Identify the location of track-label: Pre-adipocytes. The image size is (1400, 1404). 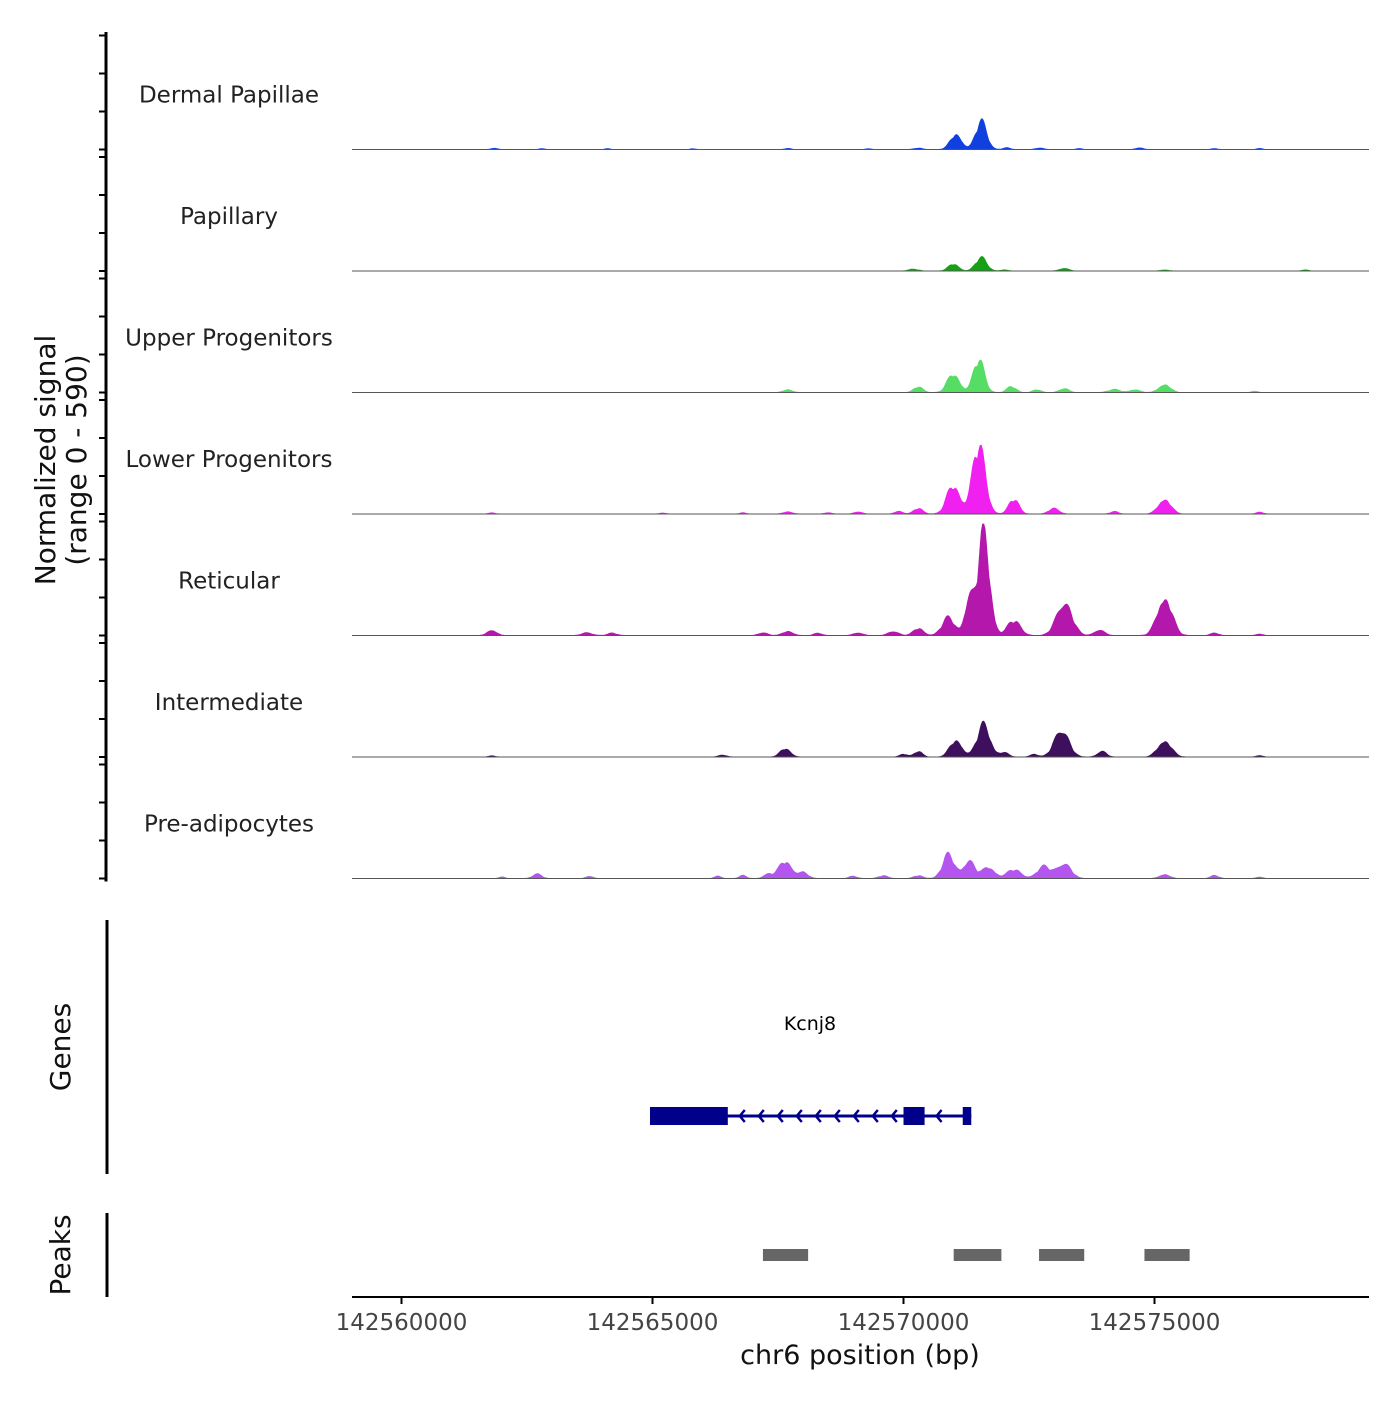
(229, 825).